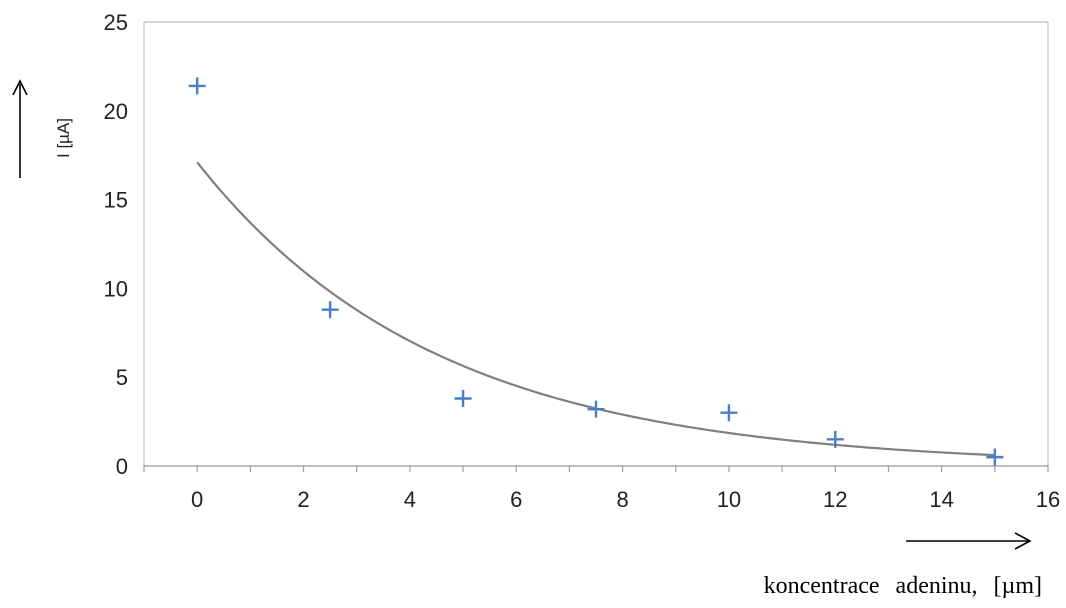  I want to click on x-tick-label: 2, so click(303, 499).